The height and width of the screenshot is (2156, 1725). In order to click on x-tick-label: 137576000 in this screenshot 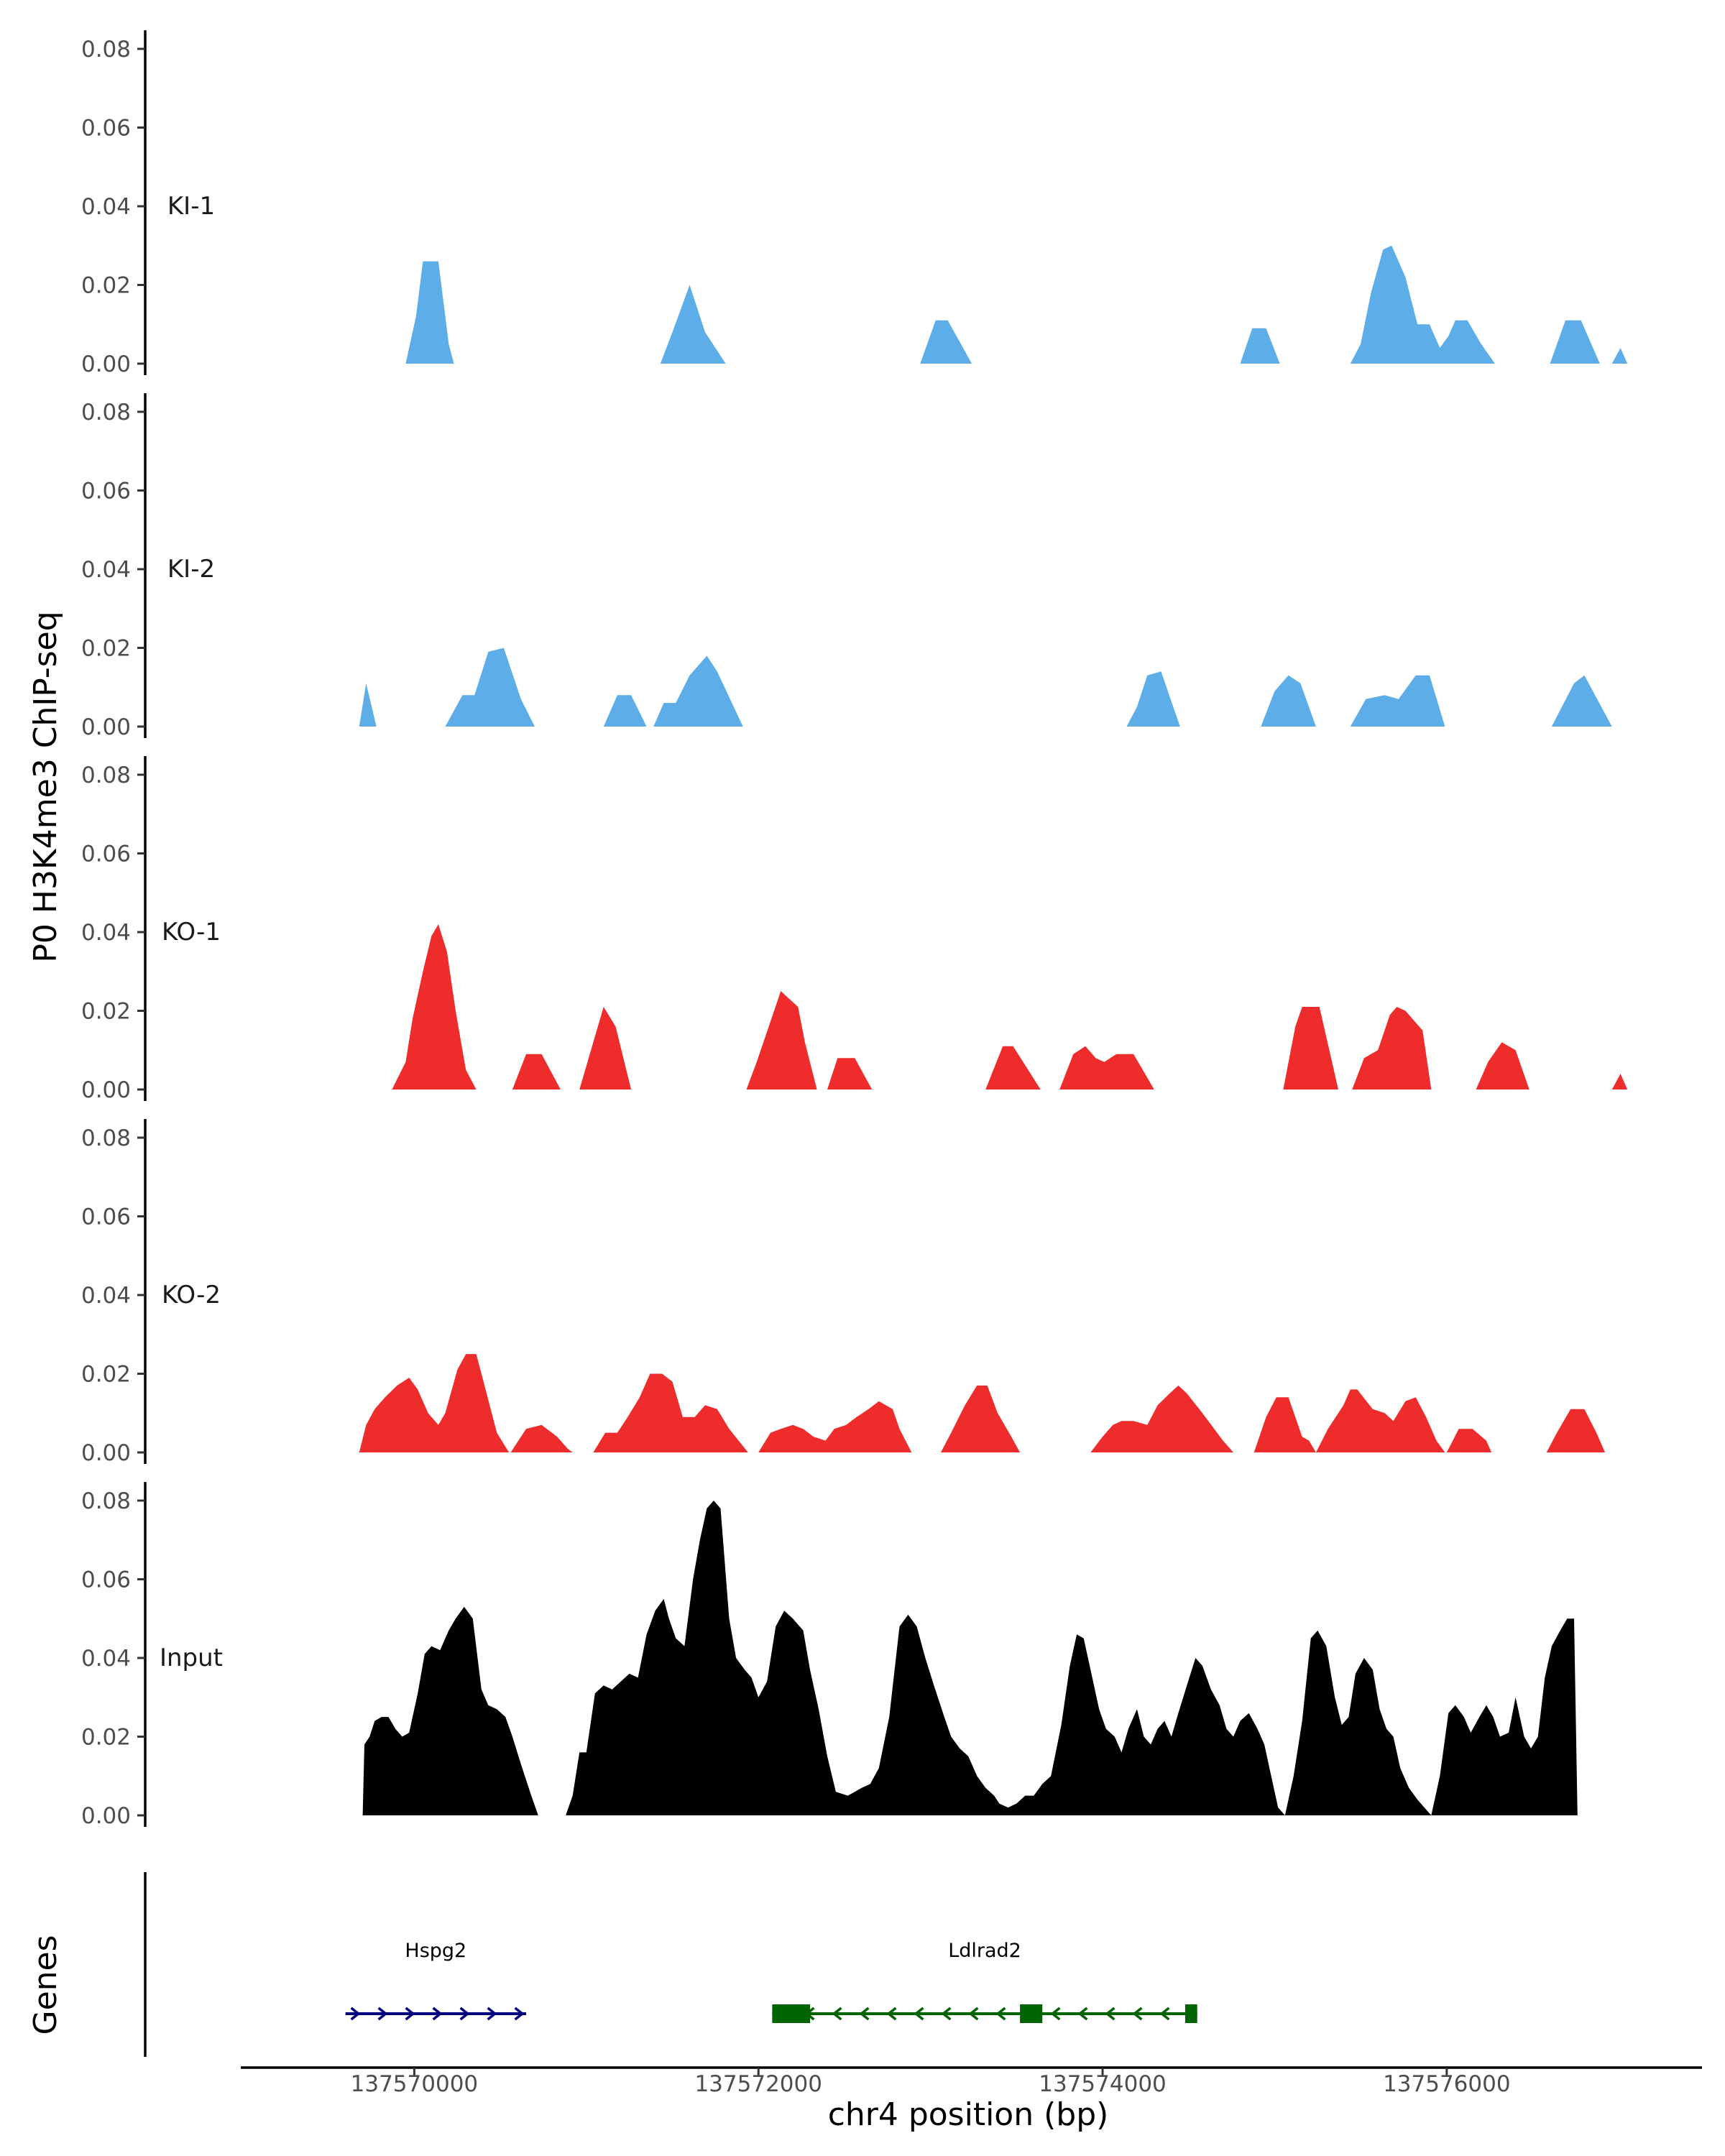, I will do `click(1447, 2084)`.